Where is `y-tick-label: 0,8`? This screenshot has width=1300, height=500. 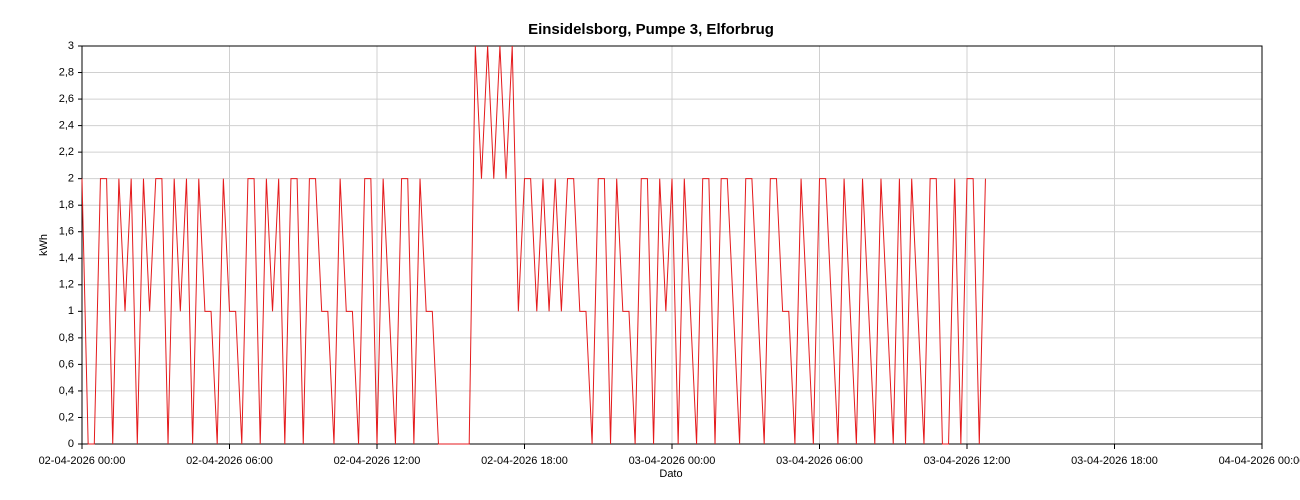
y-tick-label: 0,8 is located at coordinates (66, 338).